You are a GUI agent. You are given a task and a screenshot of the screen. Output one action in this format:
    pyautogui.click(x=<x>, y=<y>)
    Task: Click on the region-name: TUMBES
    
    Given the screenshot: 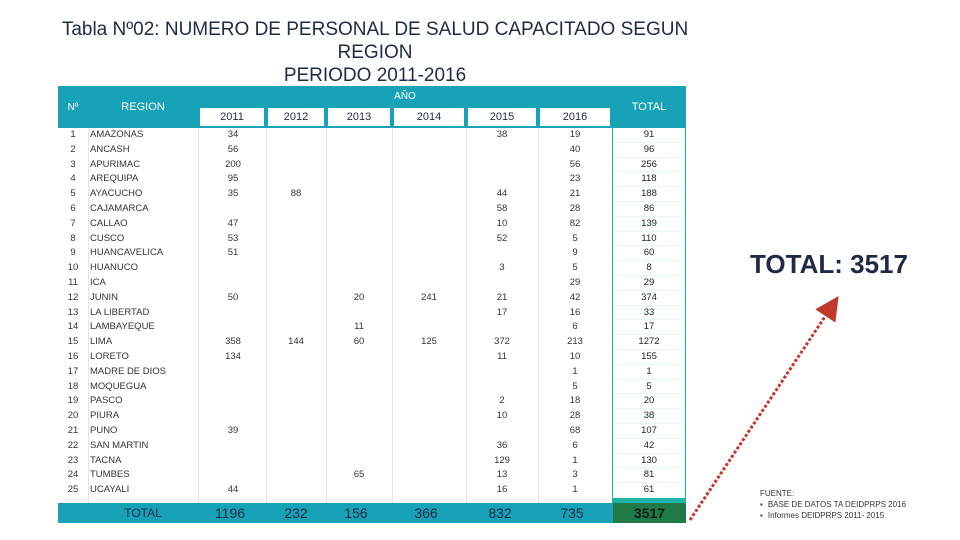 What is the action you would take?
    pyautogui.click(x=110, y=475)
    